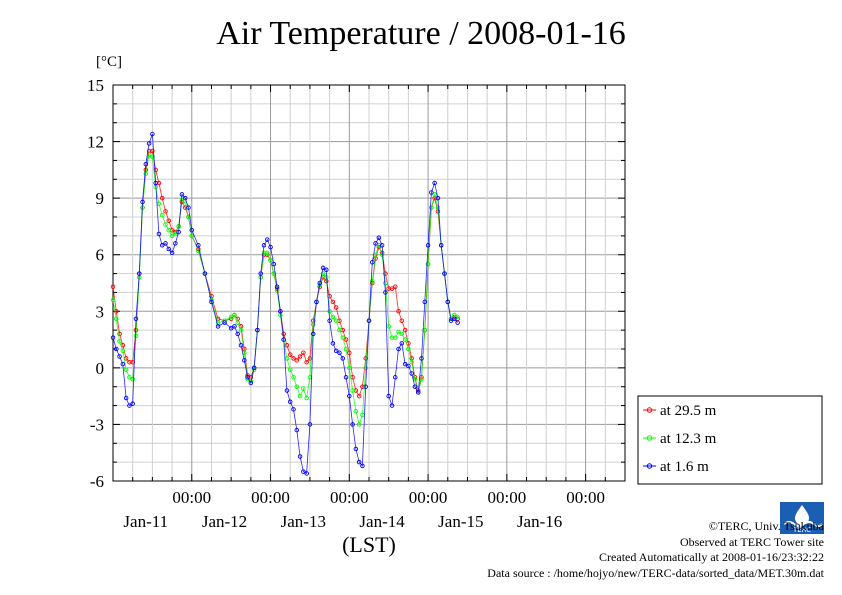 Image resolution: width=842 pixels, height=595 pixels. Describe the element at coordinates (100, 311) in the screenshot. I see `y-tick-label: 3` at that location.